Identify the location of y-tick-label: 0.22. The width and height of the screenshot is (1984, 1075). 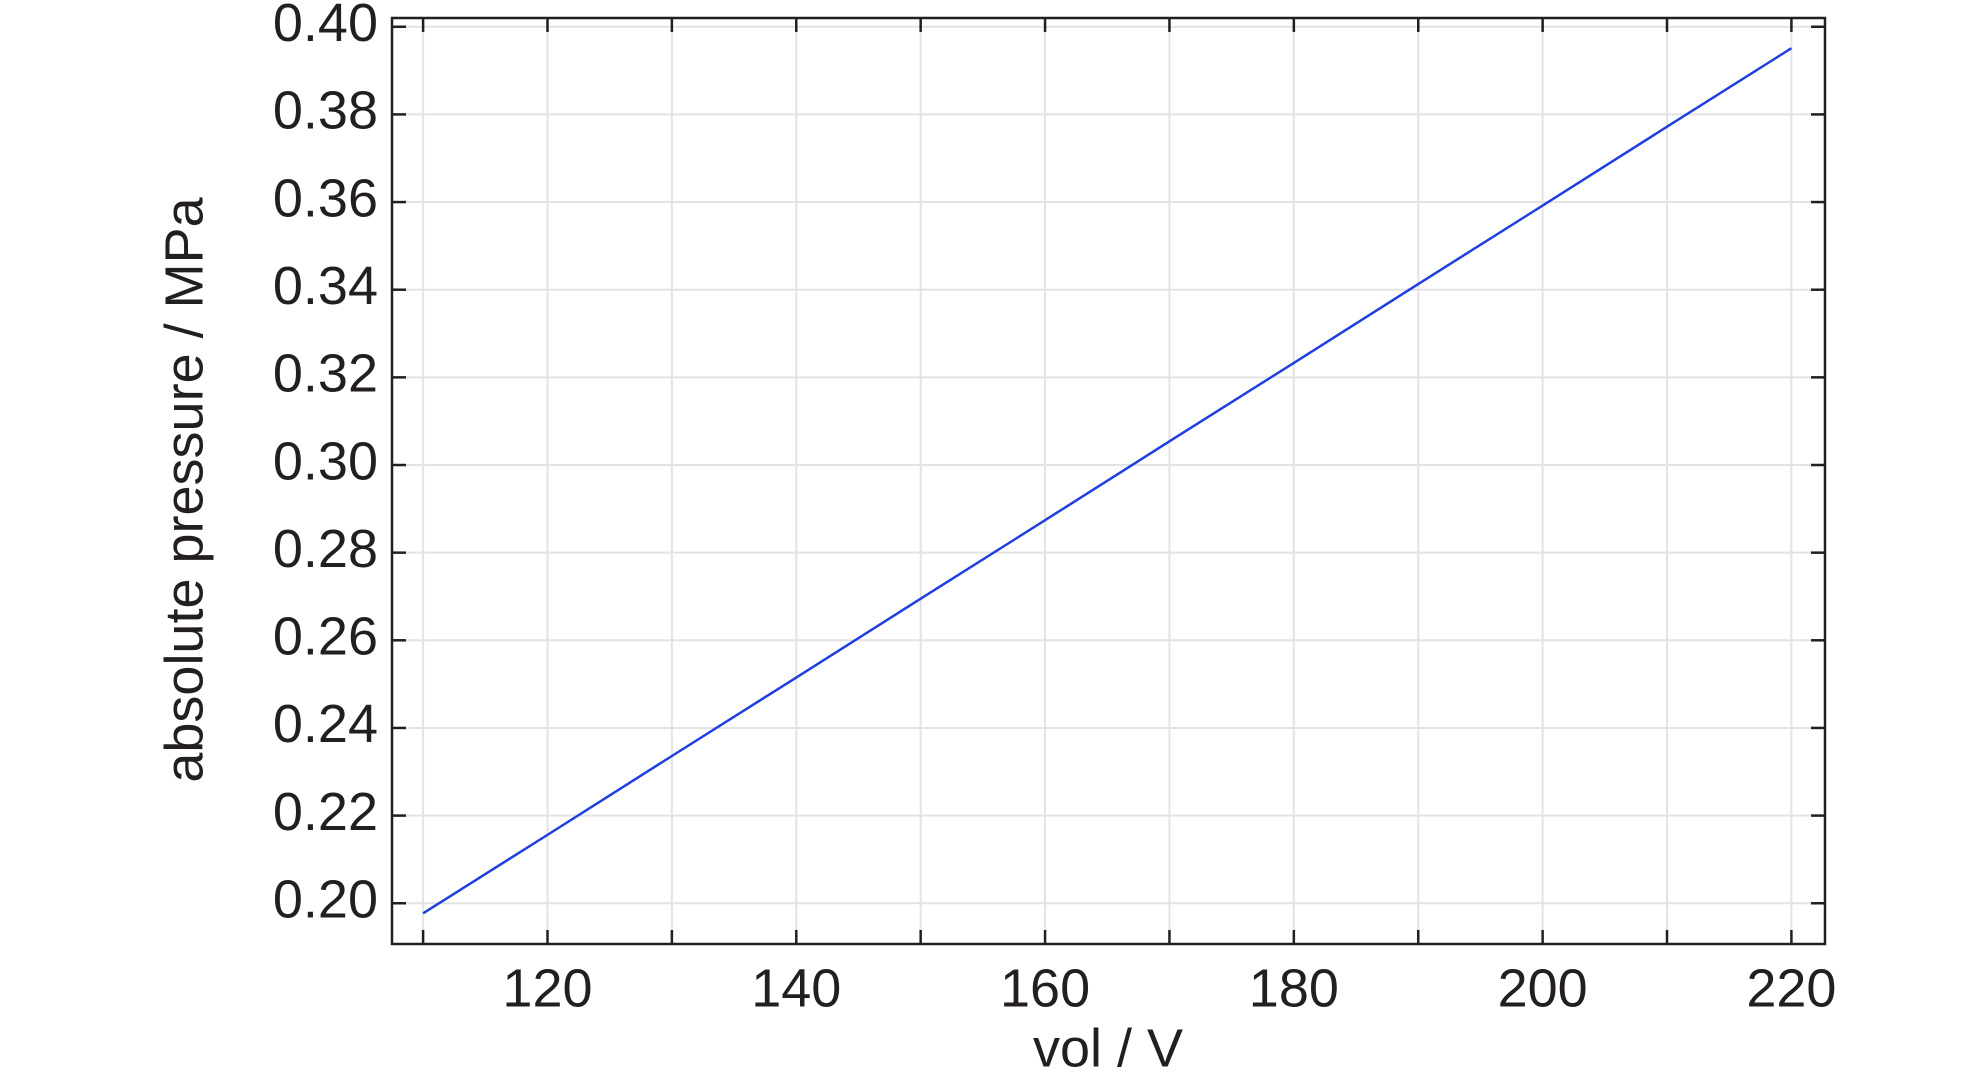
(325, 812).